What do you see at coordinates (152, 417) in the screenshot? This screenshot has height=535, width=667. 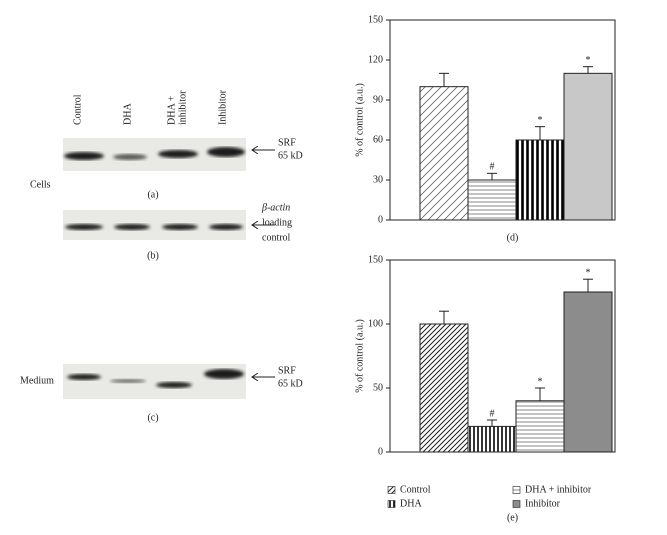 I see `caption: (c)` at bounding box center [152, 417].